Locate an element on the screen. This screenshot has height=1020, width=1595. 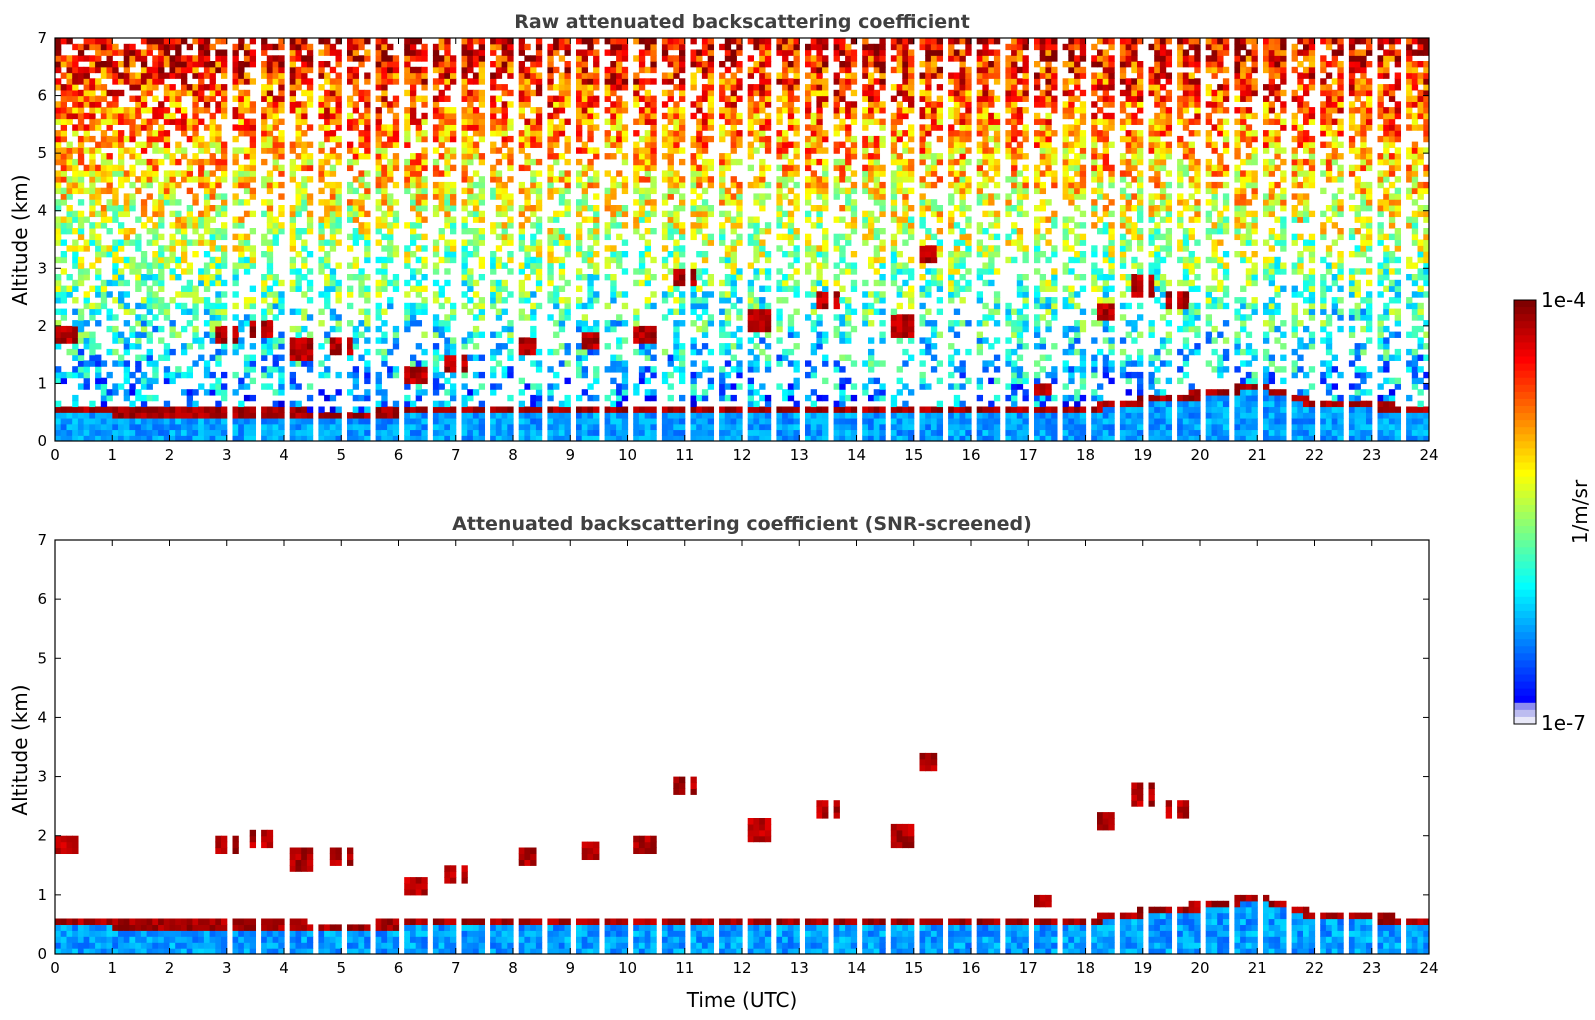
x-tick-label: 14 is located at coordinates (856, 455).